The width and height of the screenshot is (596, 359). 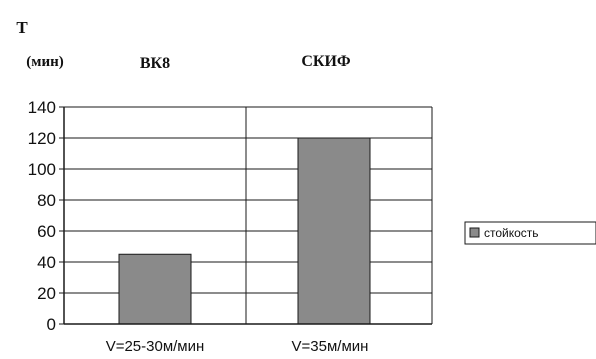 I want to click on y-axis-label: T, so click(x=22, y=27).